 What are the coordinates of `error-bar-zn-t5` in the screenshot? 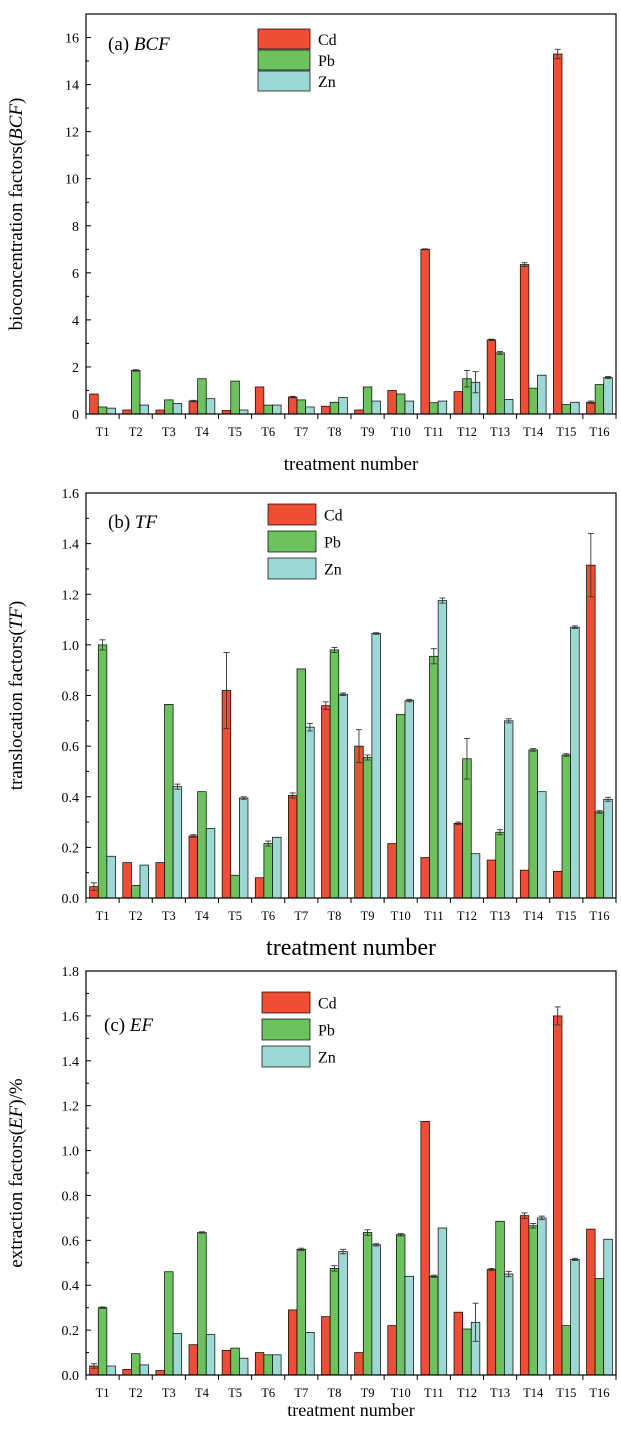 It's located at (243, 798).